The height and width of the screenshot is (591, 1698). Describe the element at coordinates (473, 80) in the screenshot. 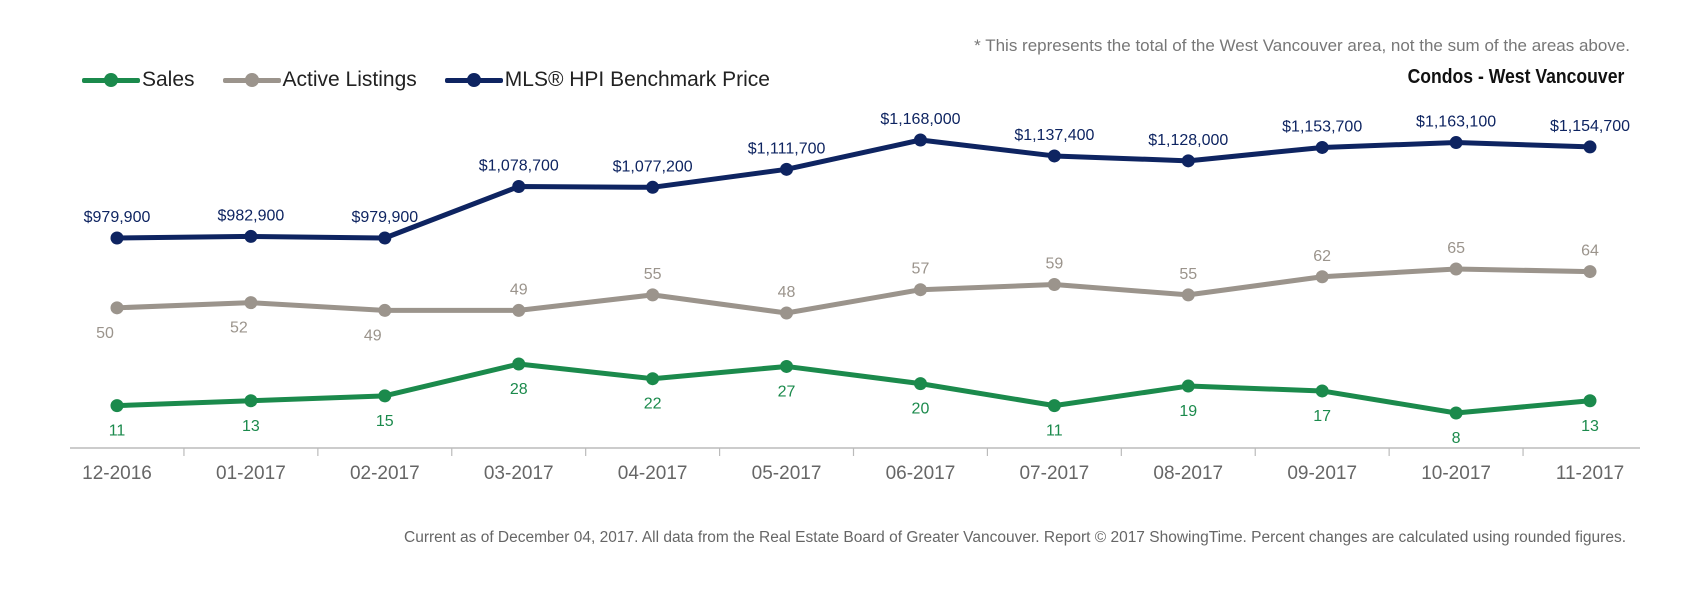

I see `legend-swatch-benchmark-price` at that location.